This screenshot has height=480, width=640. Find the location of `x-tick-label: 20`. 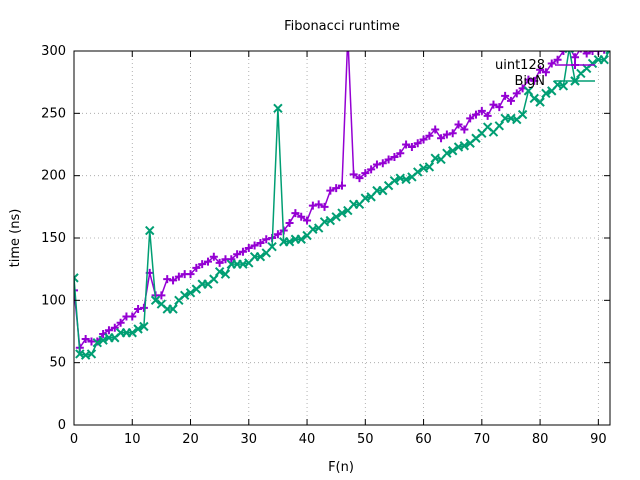

x-tick-label: 20 is located at coordinates (190, 439).